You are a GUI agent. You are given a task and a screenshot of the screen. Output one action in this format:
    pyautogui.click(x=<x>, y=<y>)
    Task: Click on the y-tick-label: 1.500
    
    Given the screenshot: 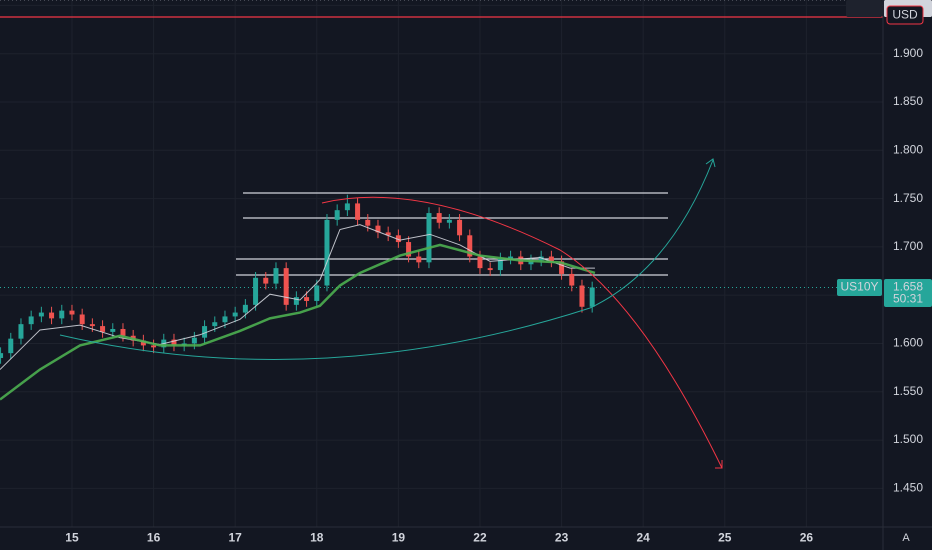 What is the action you would take?
    pyautogui.click(x=908, y=439)
    